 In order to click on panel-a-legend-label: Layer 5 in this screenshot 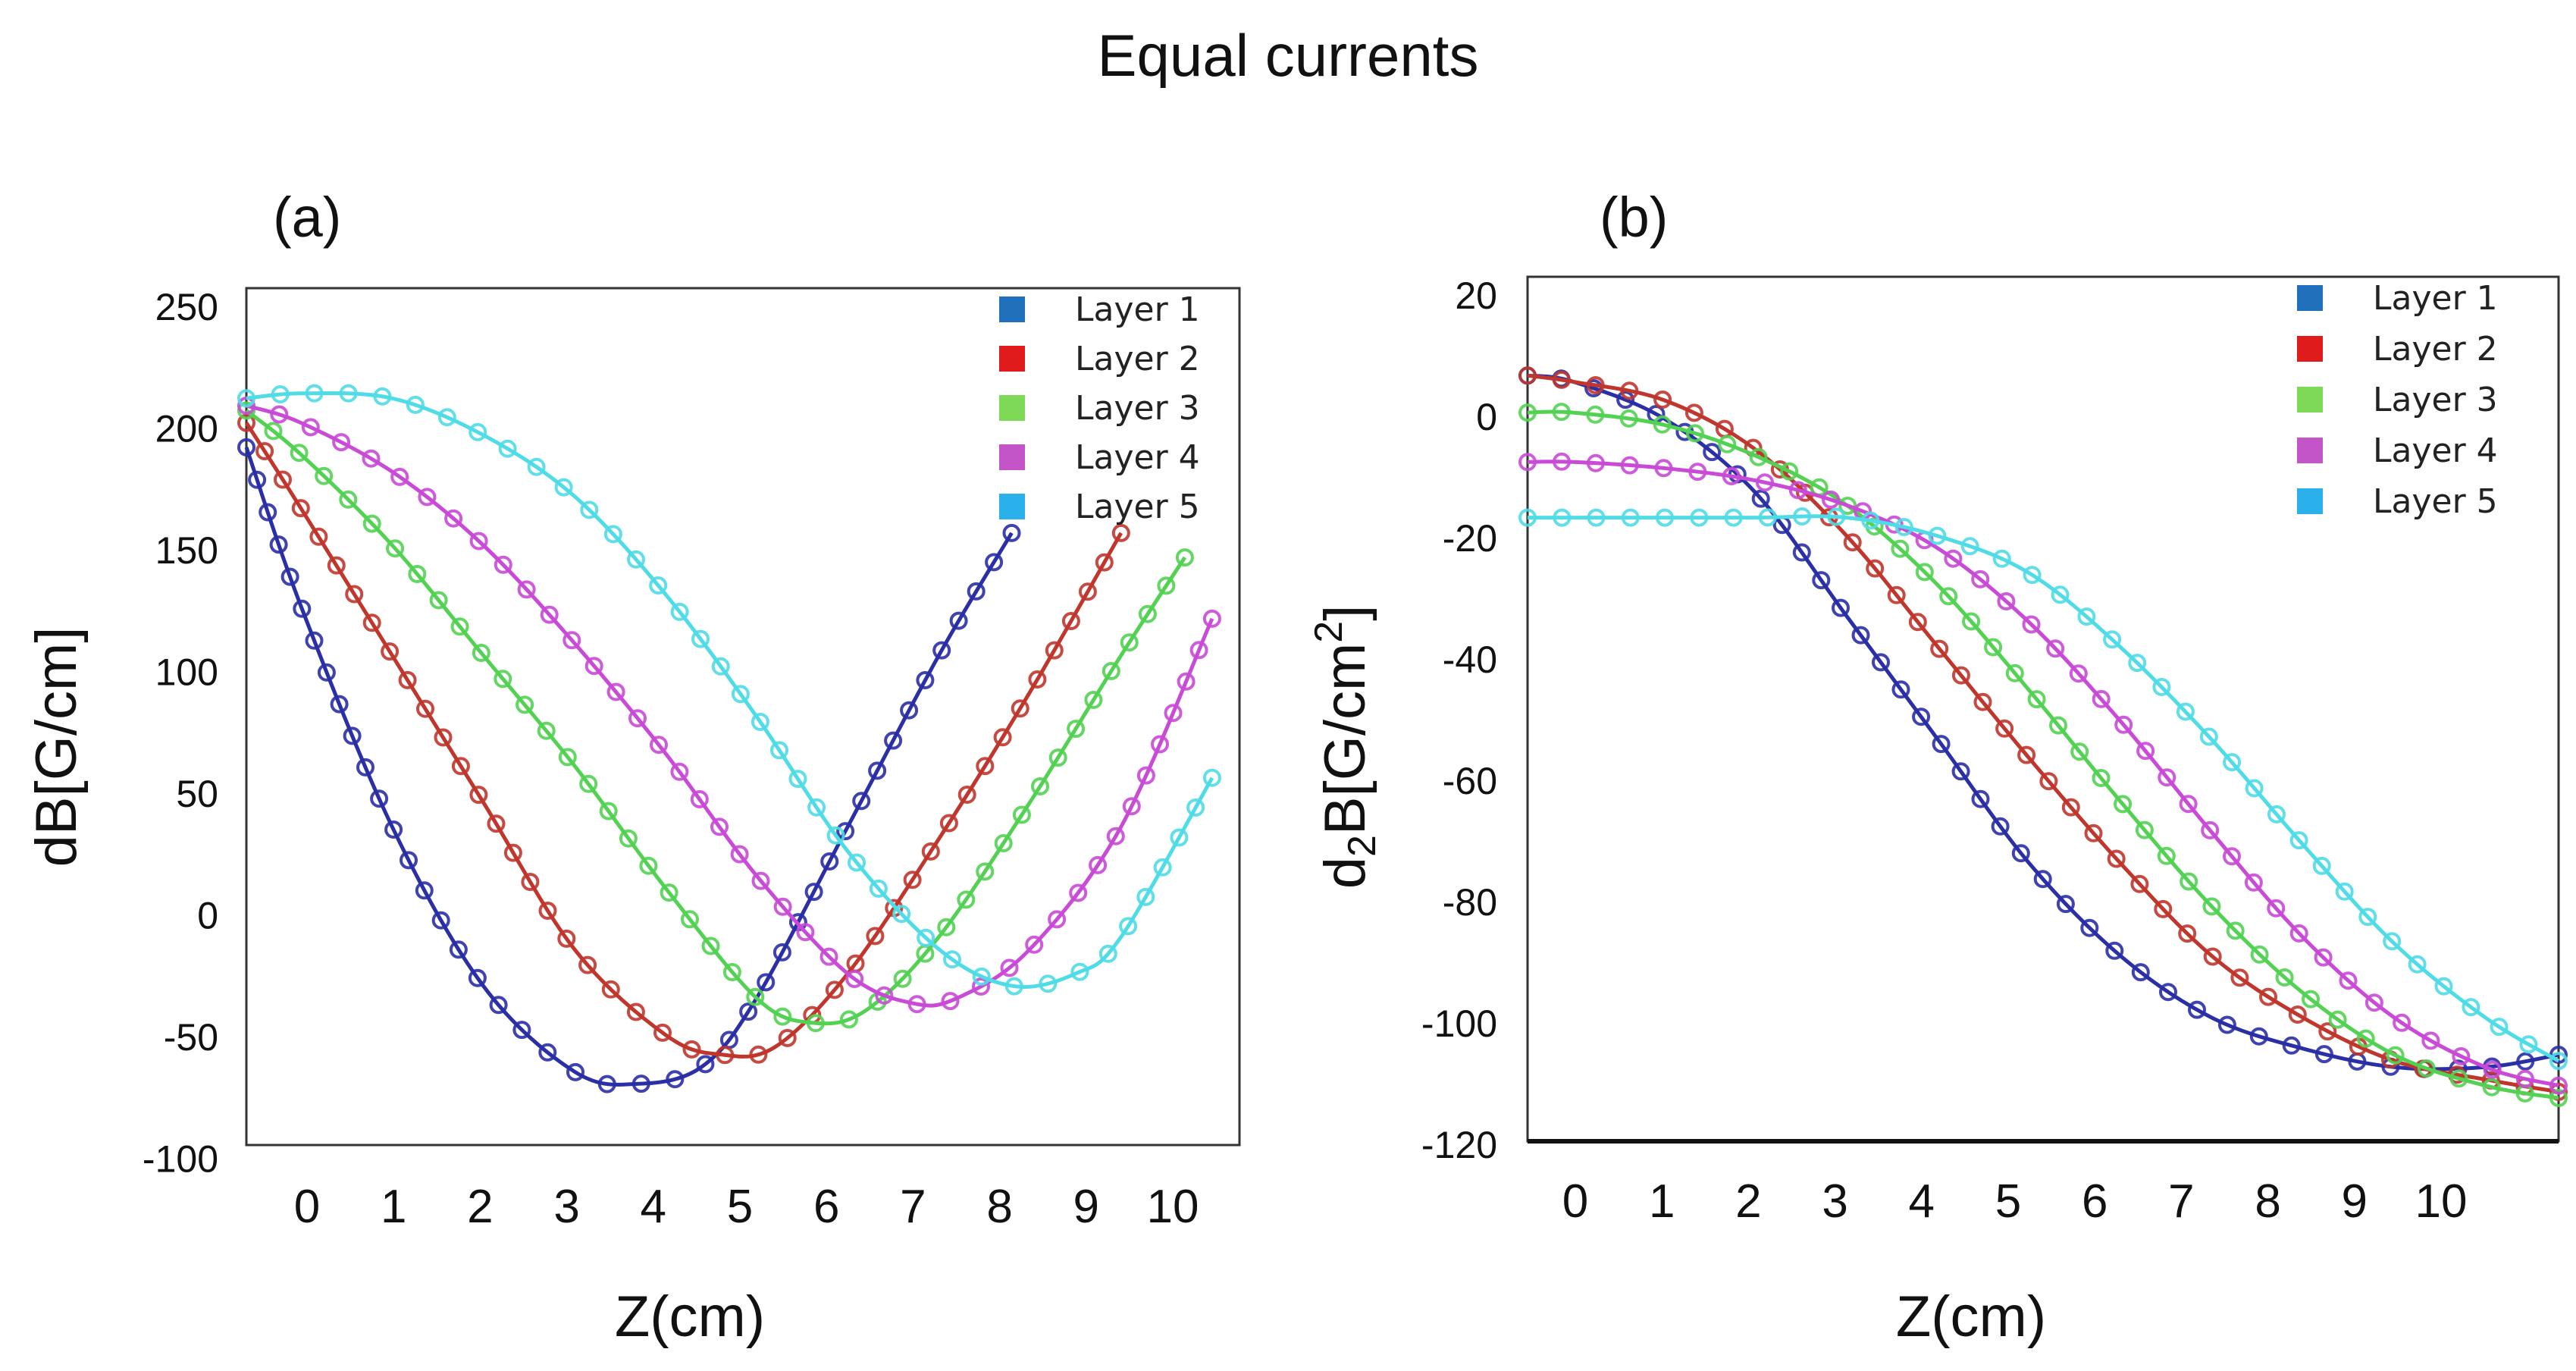, I will do `click(1138, 507)`.